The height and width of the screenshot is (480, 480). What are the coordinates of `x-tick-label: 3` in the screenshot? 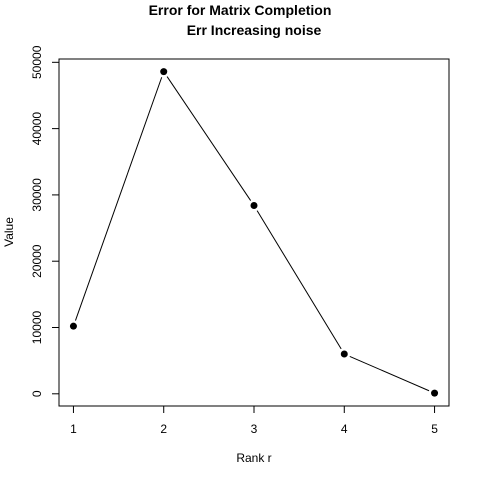 It's located at (254, 429).